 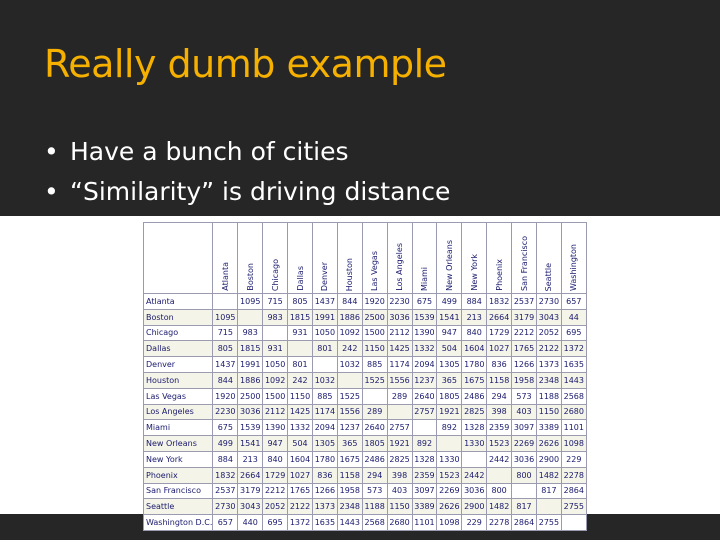 What do you see at coordinates (524, 507) in the screenshot?
I see `distance-cell: 817` at bounding box center [524, 507].